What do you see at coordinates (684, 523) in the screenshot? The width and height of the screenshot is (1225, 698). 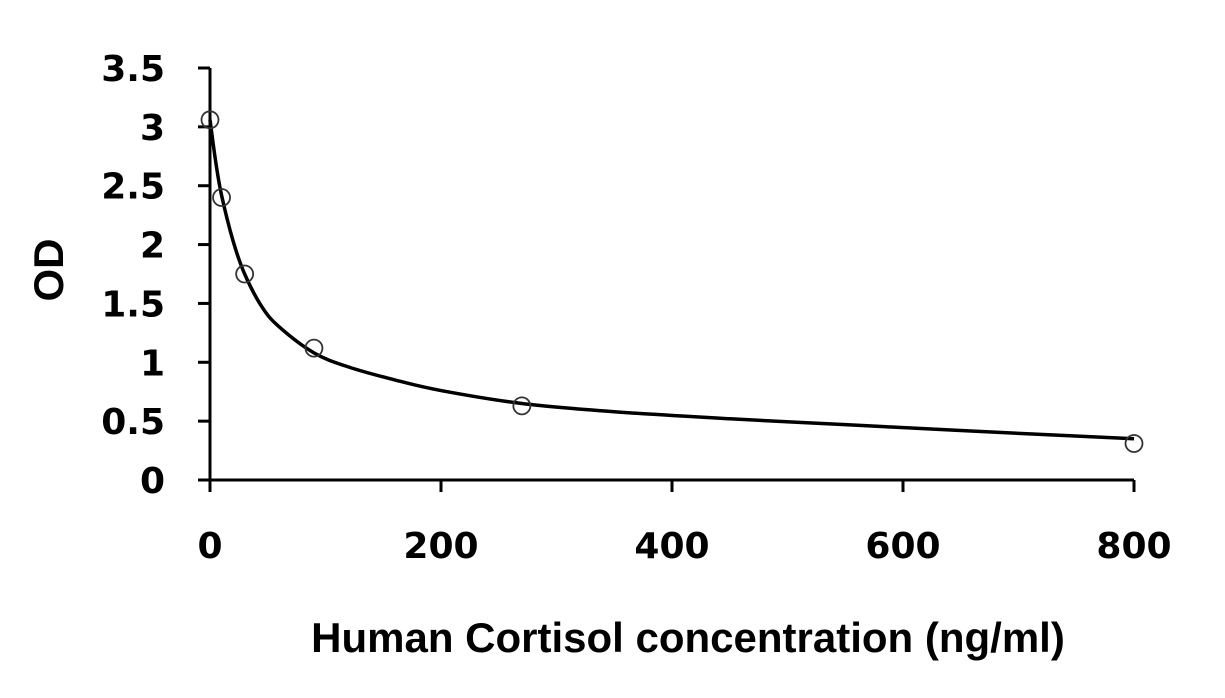 I see `x-ticks: 0 200 400 600 800` at bounding box center [684, 523].